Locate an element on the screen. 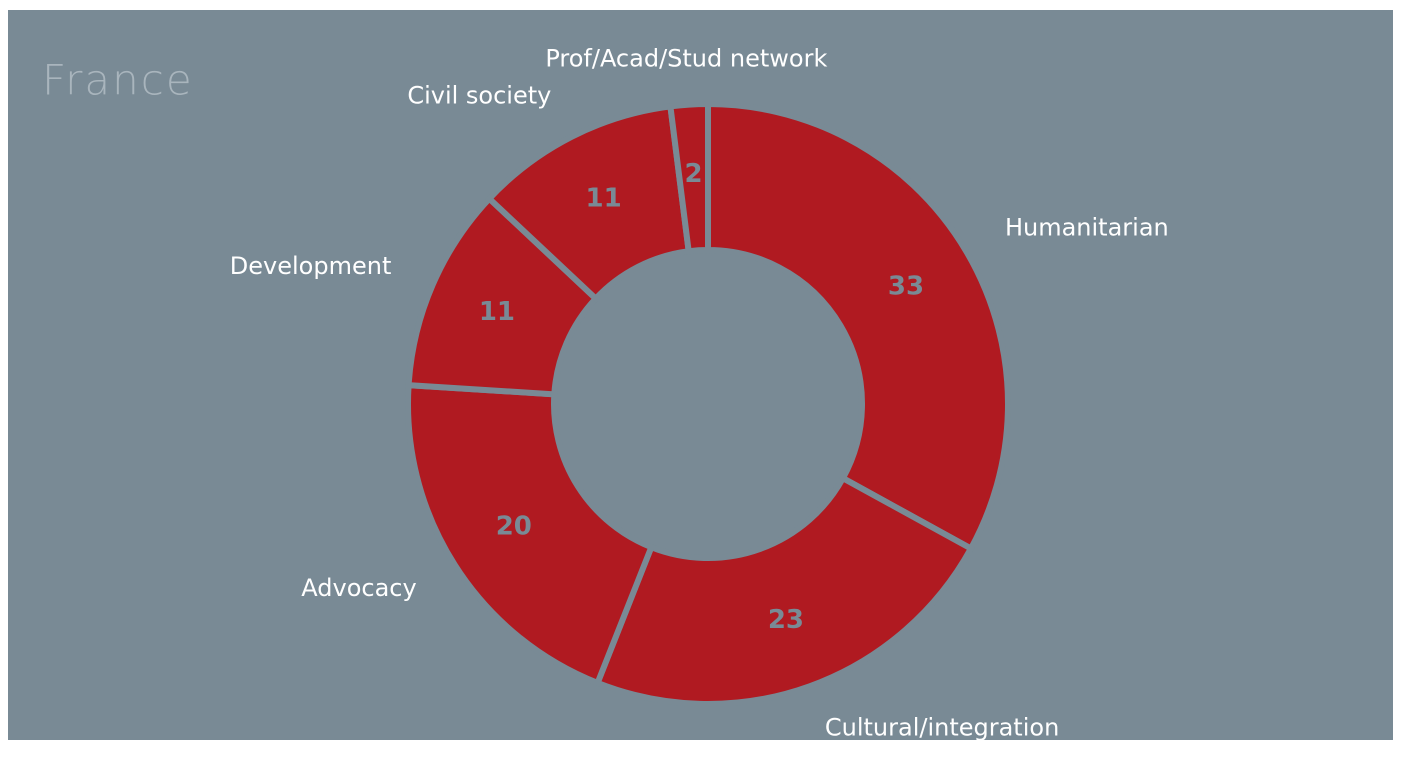 The height and width of the screenshot is (758, 1401). value-label: 20 is located at coordinates (514, 527).